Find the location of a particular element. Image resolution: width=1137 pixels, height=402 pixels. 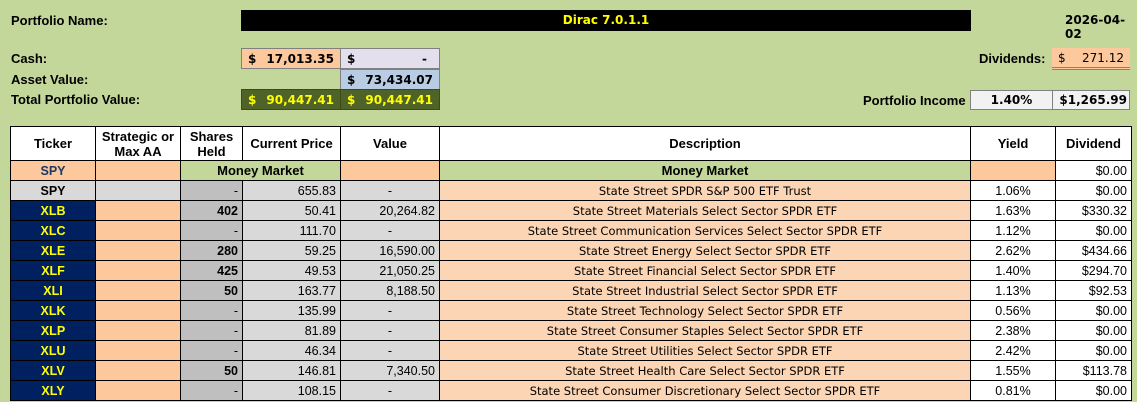

dividends-value-cell: $ 271.12 is located at coordinates (1091, 59).